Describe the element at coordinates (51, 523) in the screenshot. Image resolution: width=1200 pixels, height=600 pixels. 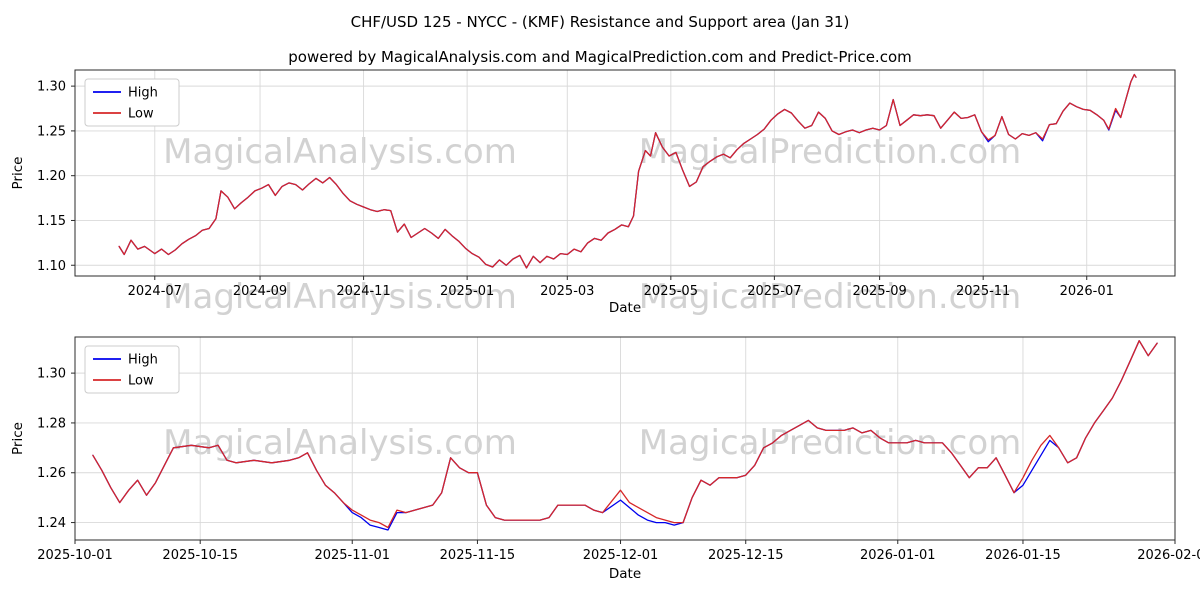
I see `axis-text: 1.24` at that location.